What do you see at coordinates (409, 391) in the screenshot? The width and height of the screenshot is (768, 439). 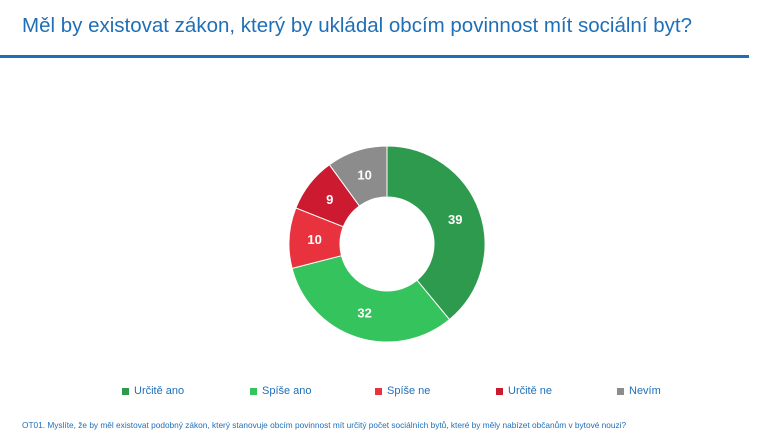 I see `legend-label: Spíše ne` at bounding box center [409, 391].